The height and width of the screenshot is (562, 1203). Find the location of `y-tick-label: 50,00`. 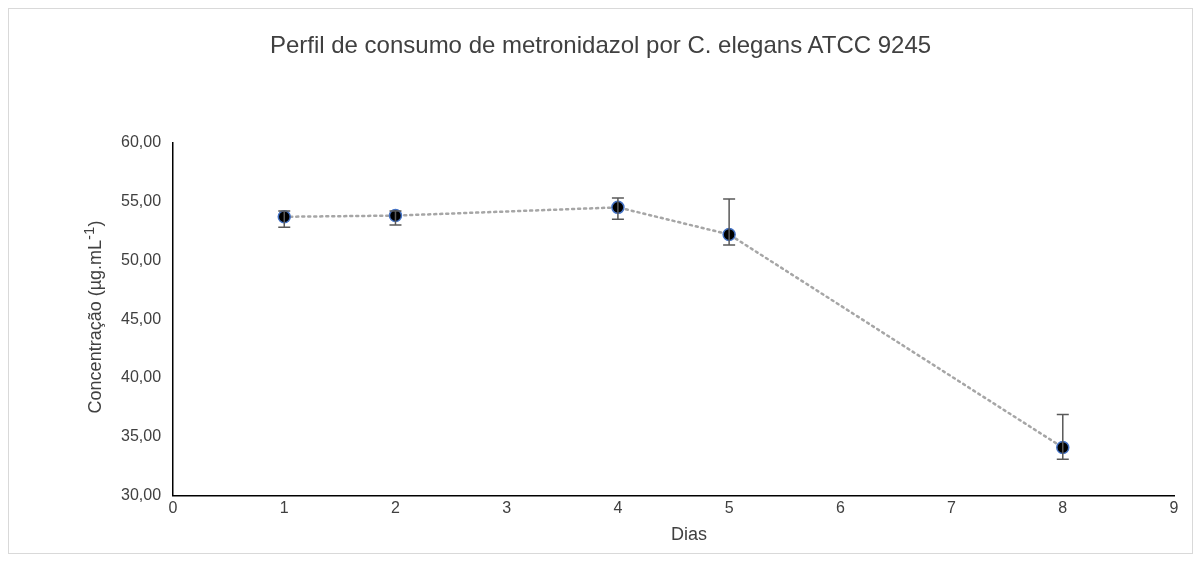

y-tick-label: 50,00 is located at coordinates (141, 259).